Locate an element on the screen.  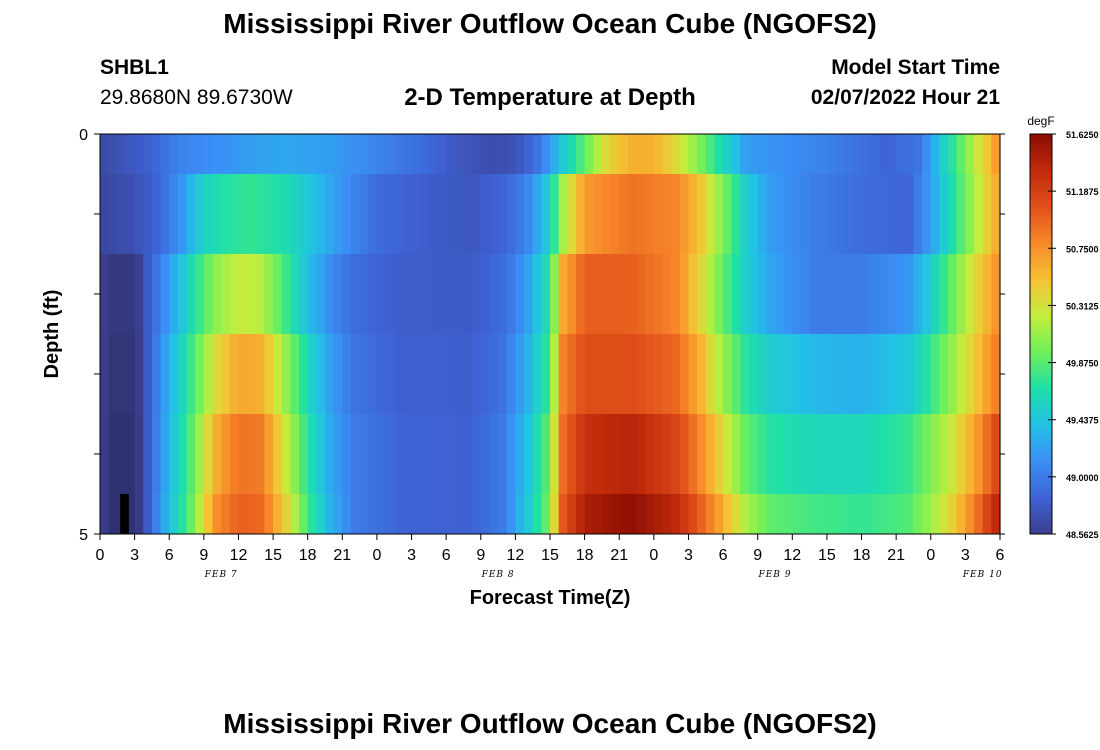
chart-subtitle: 2-D Temperature at Depth is located at coordinates (550, 97).